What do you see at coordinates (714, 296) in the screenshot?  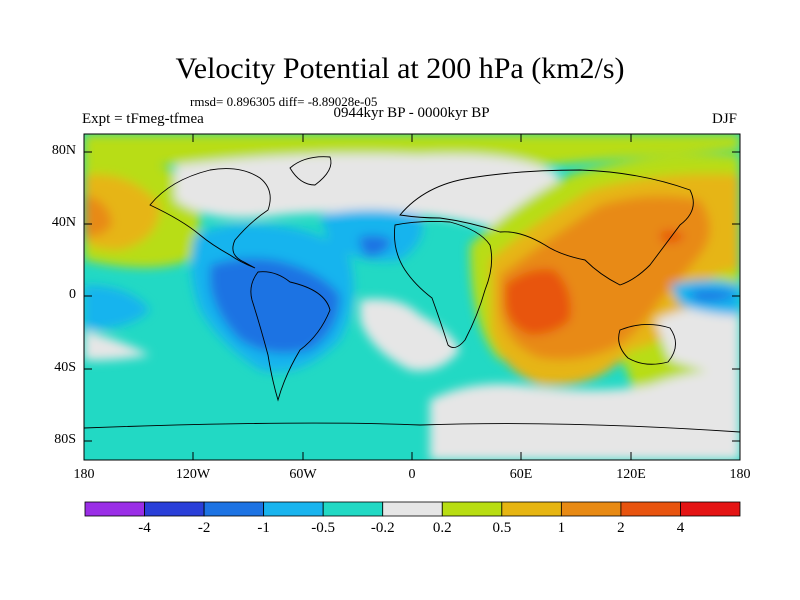 I see `contour-wpacific-deep` at bounding box center [714, 296].